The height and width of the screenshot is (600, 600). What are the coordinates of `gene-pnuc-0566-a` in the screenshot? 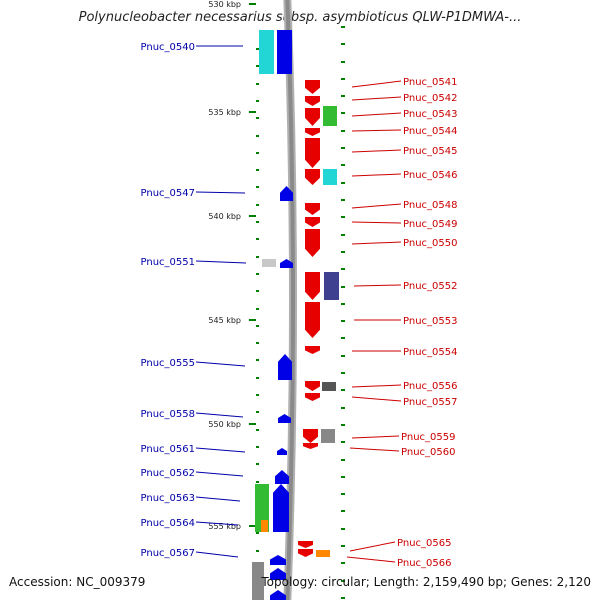 It's located at (305, 553).